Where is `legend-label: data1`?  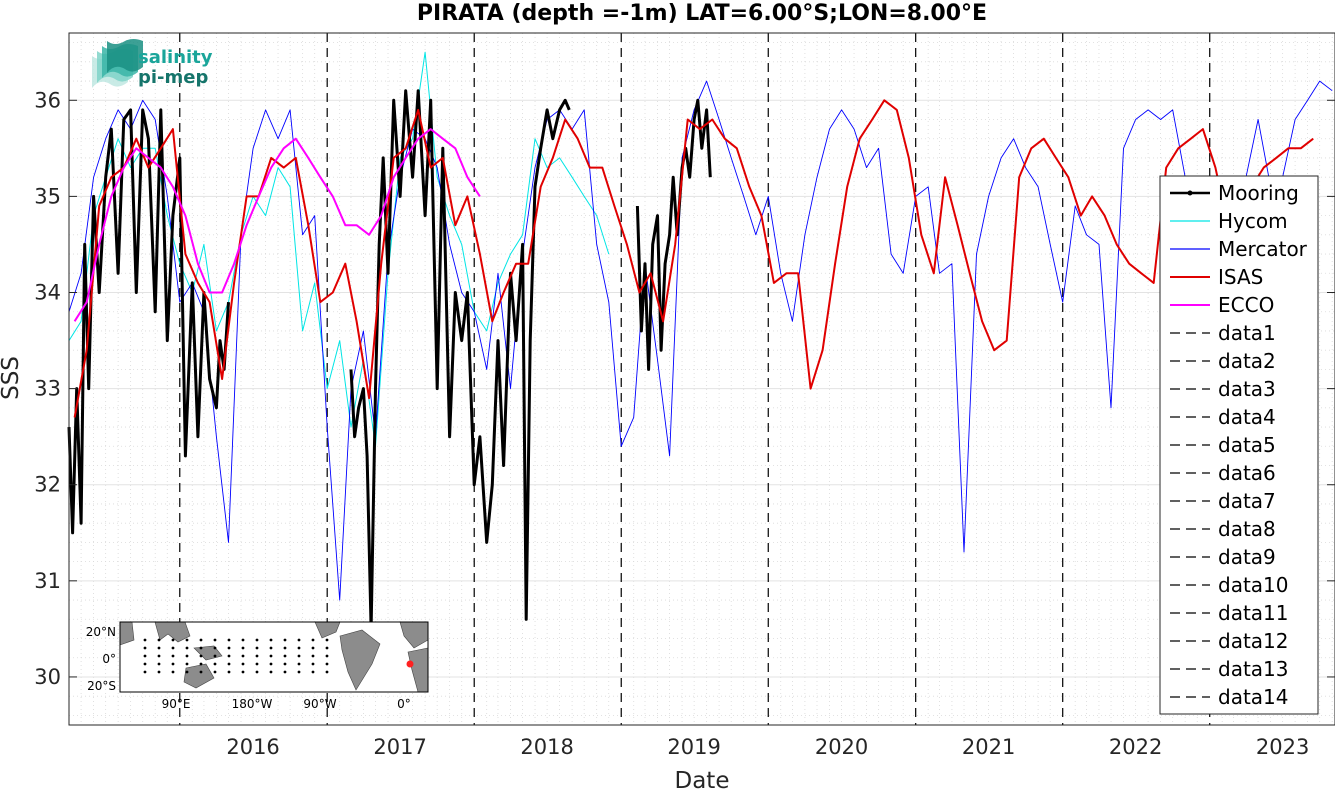 legend-label: data1 is located at coordinates (1247, 333).